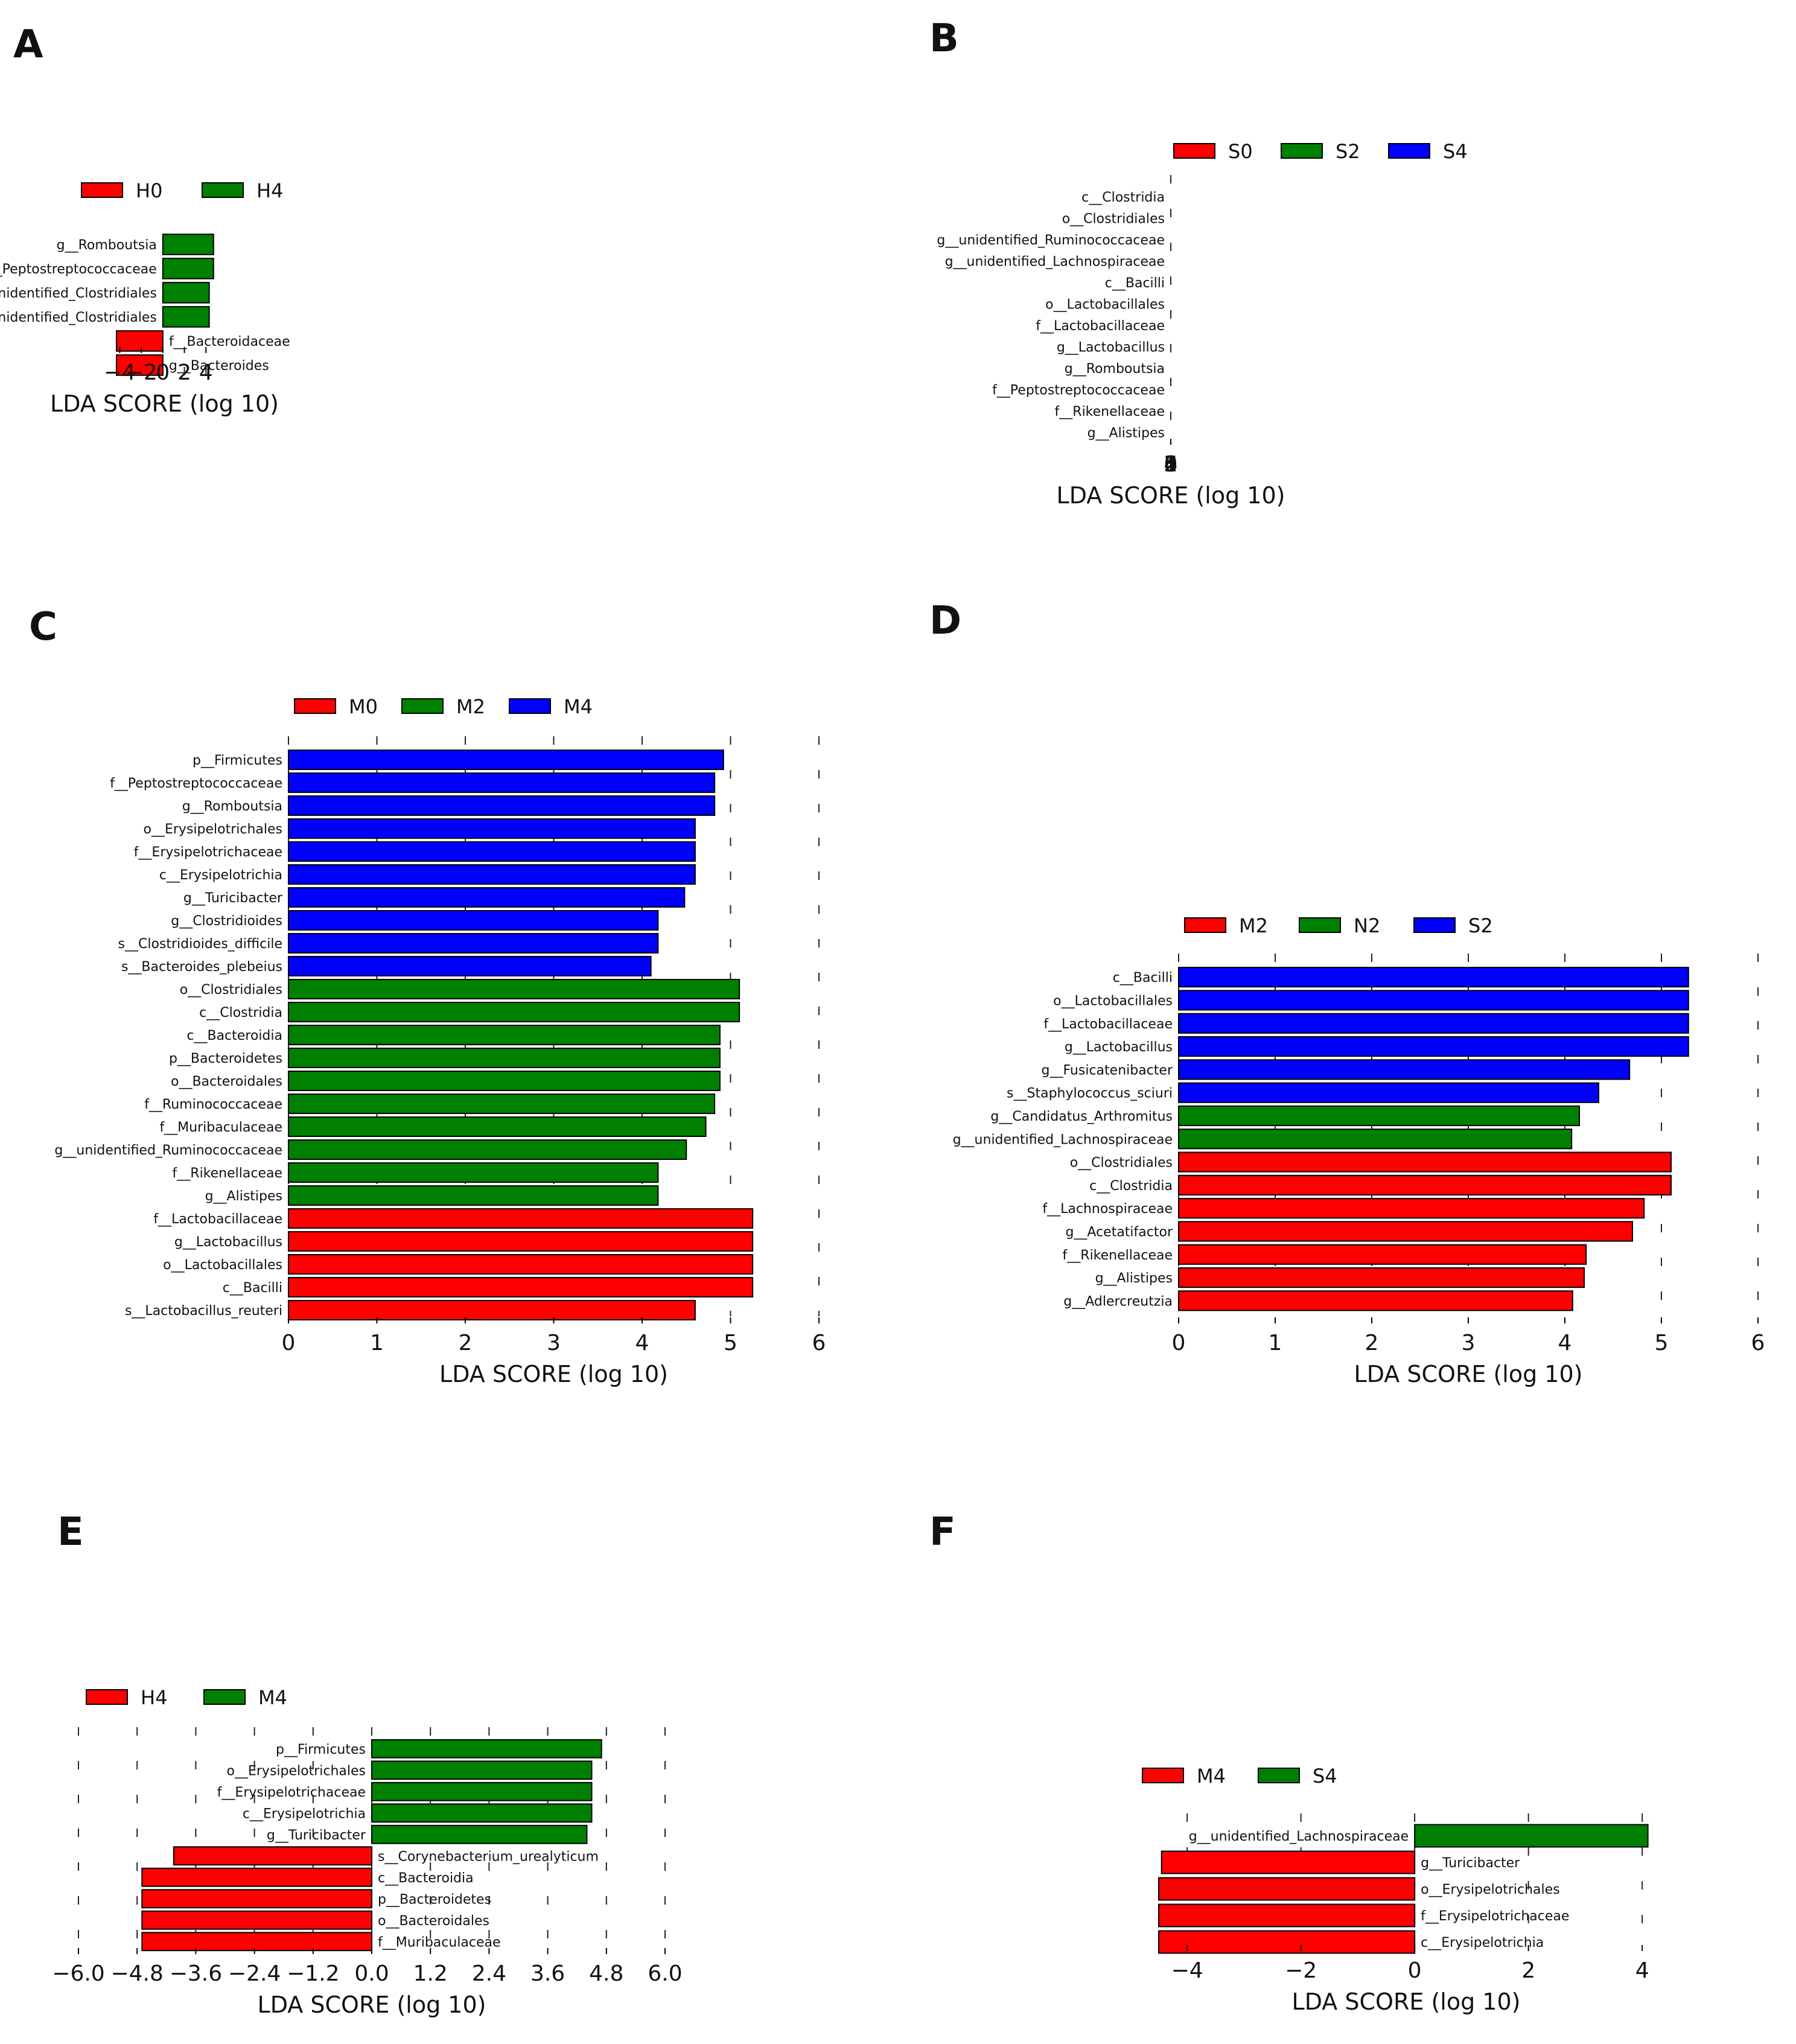  Describe the element at coordinates (213, 1104) in the screenshot. I see `bar-label: f__Ruminococcaceae` at that location.